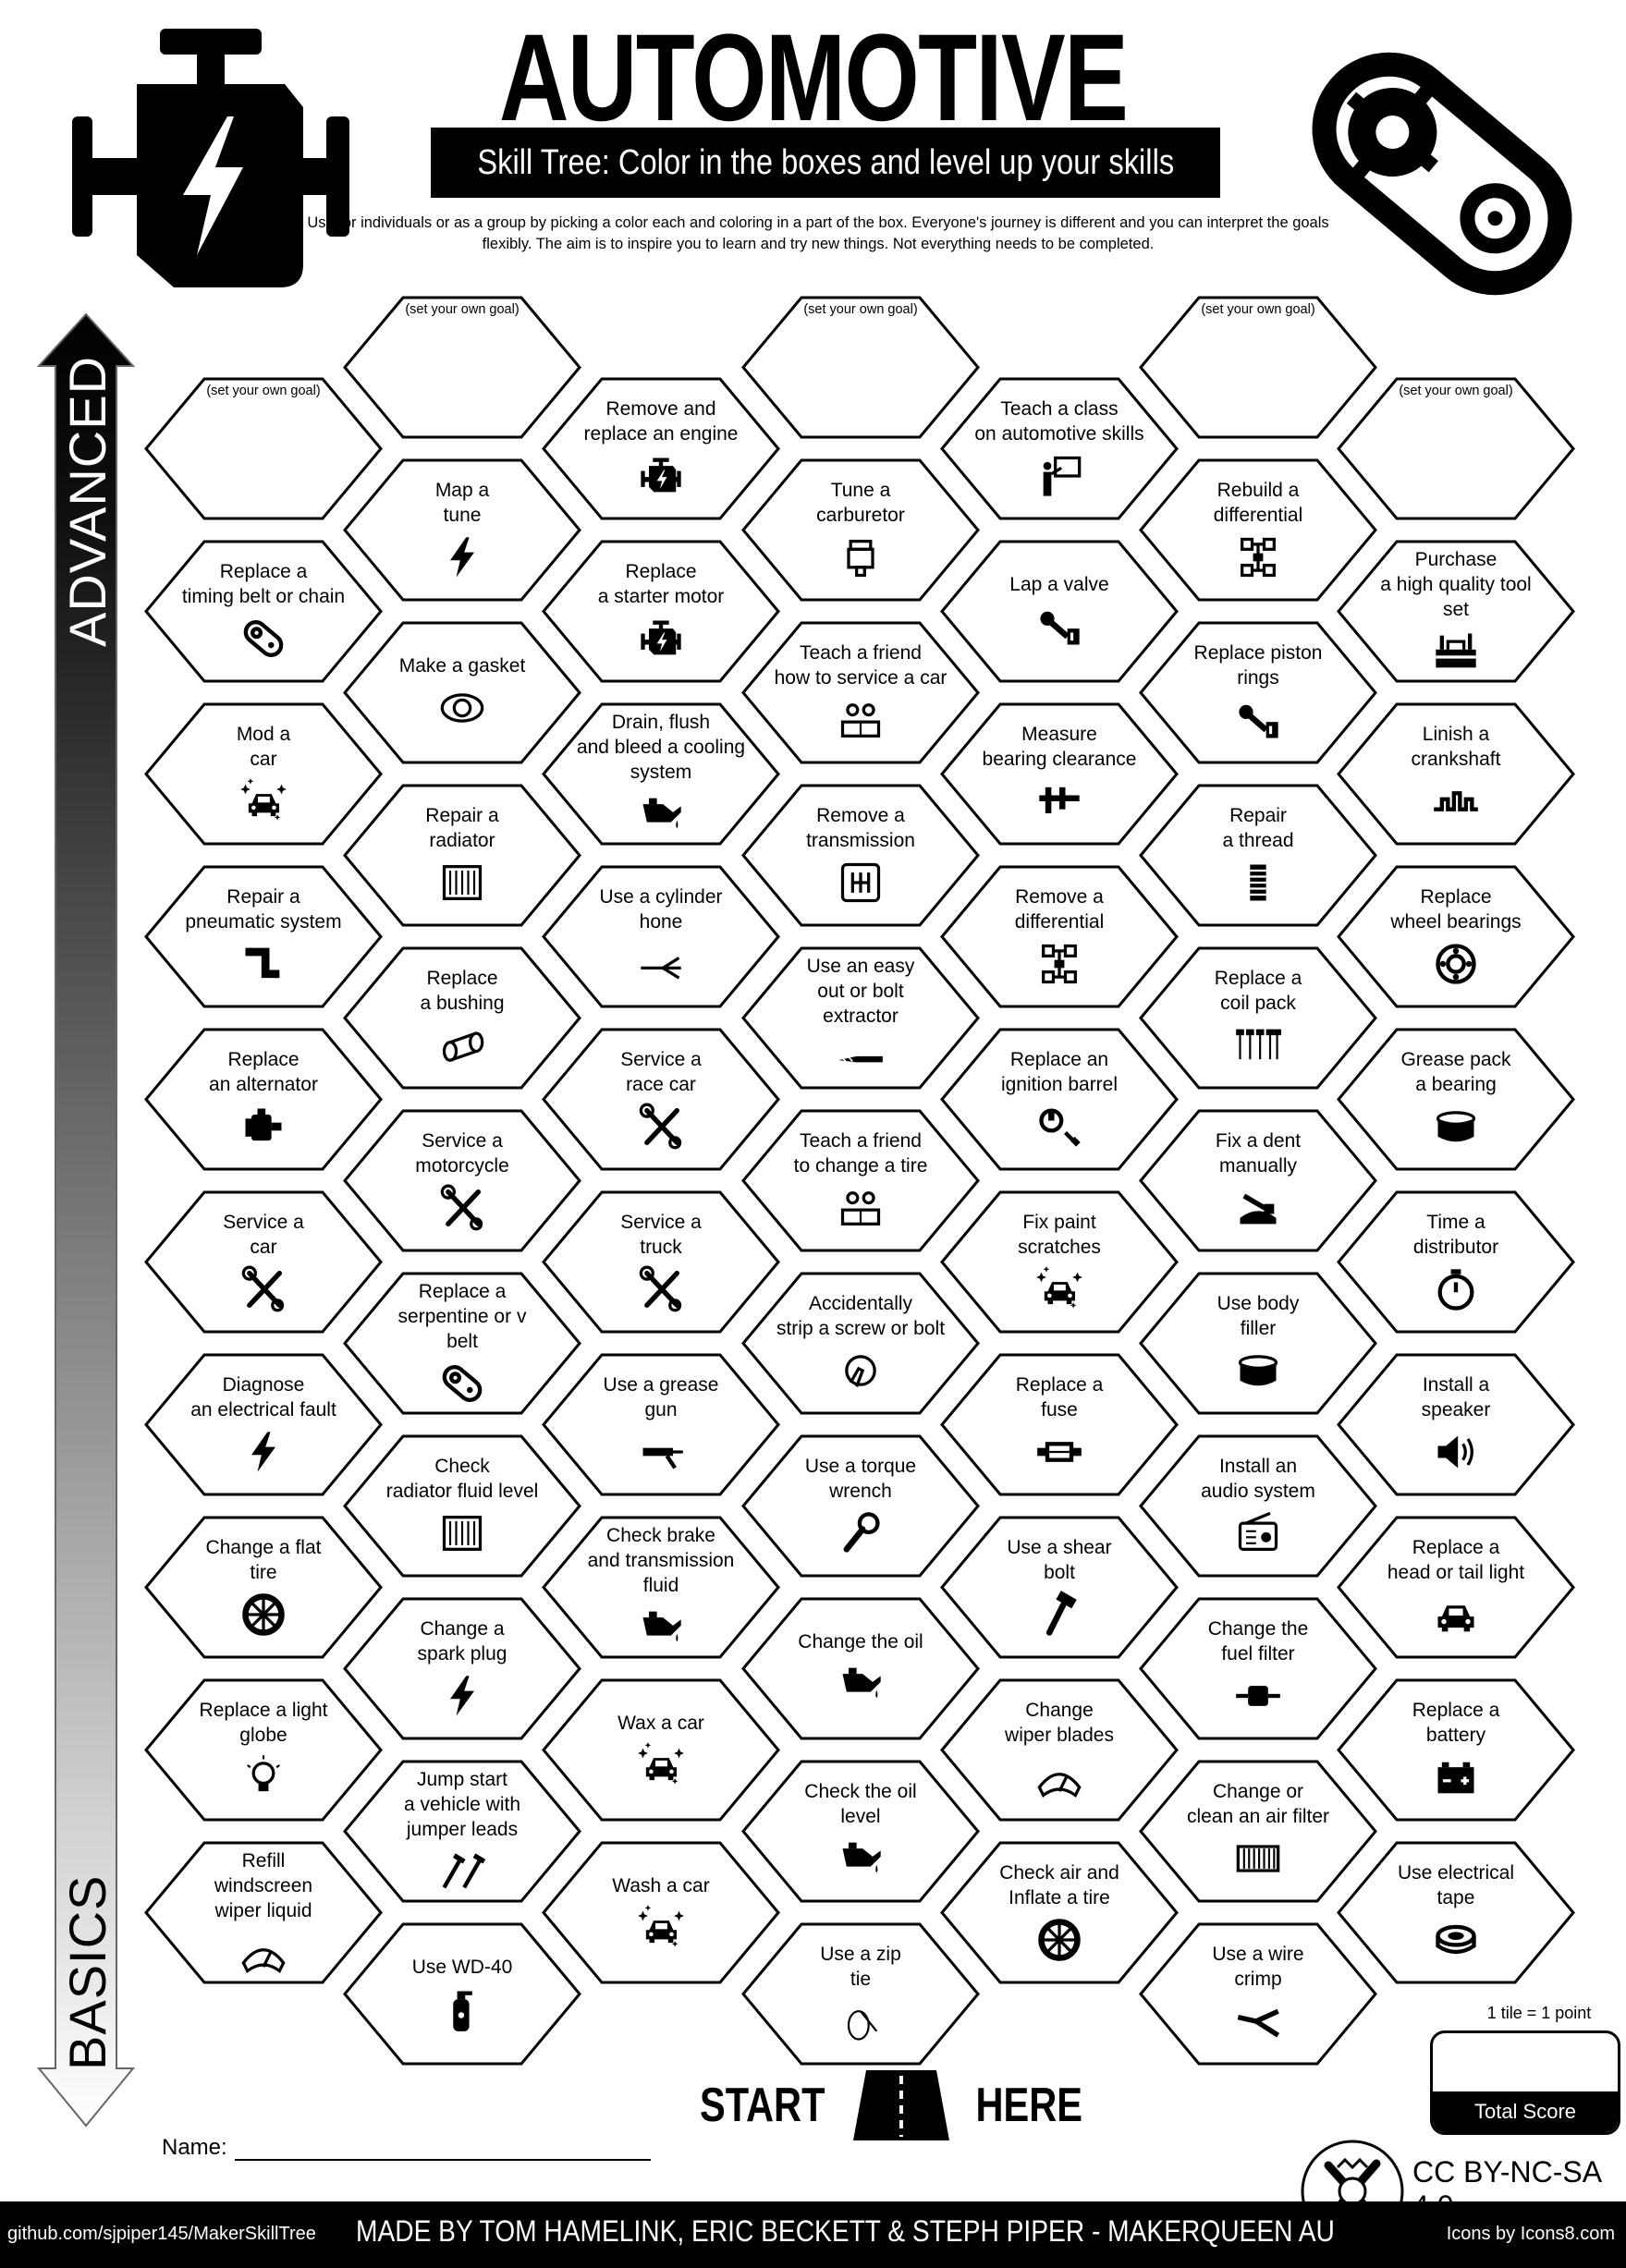 This screenshot has width=1626, height=2268. Describe the element at coordinates (1456, 1425) in the screenshot. I see `skill-tile: Install a speaker` at that location.